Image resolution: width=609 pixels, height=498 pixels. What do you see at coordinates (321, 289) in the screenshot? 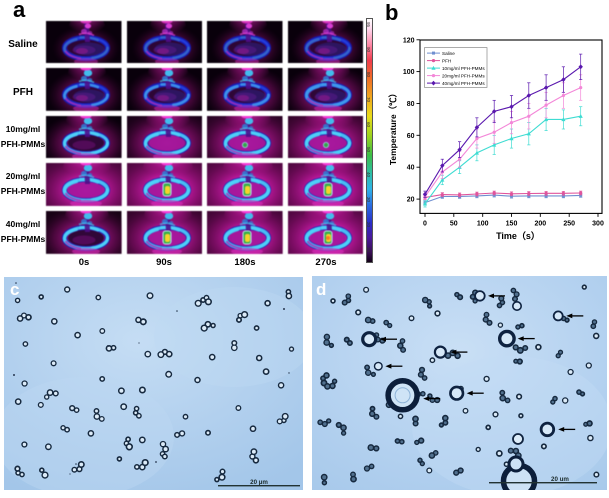
I see `svg-text: d` at bounding box center [321, 289].